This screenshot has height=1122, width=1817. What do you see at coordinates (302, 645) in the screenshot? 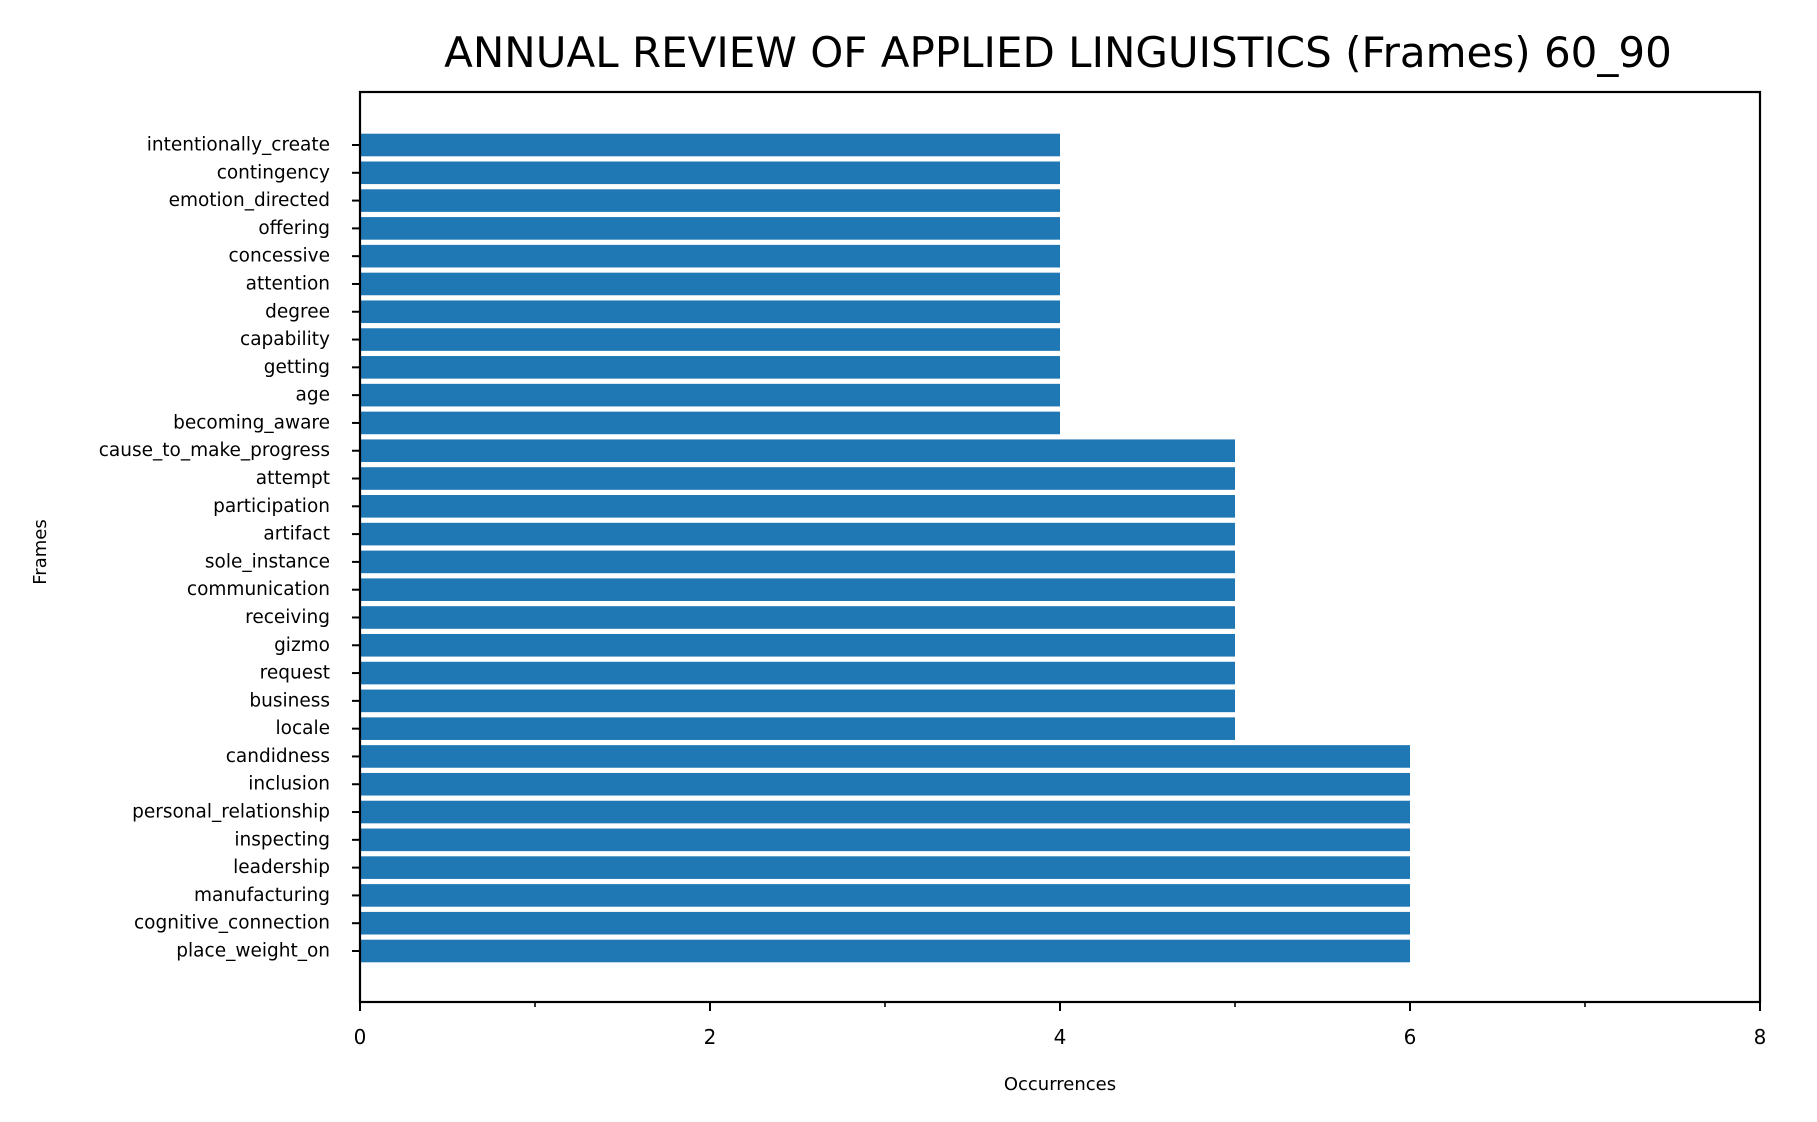
I see `y-tick-label: gizmo` at bounding box center [302, 645].